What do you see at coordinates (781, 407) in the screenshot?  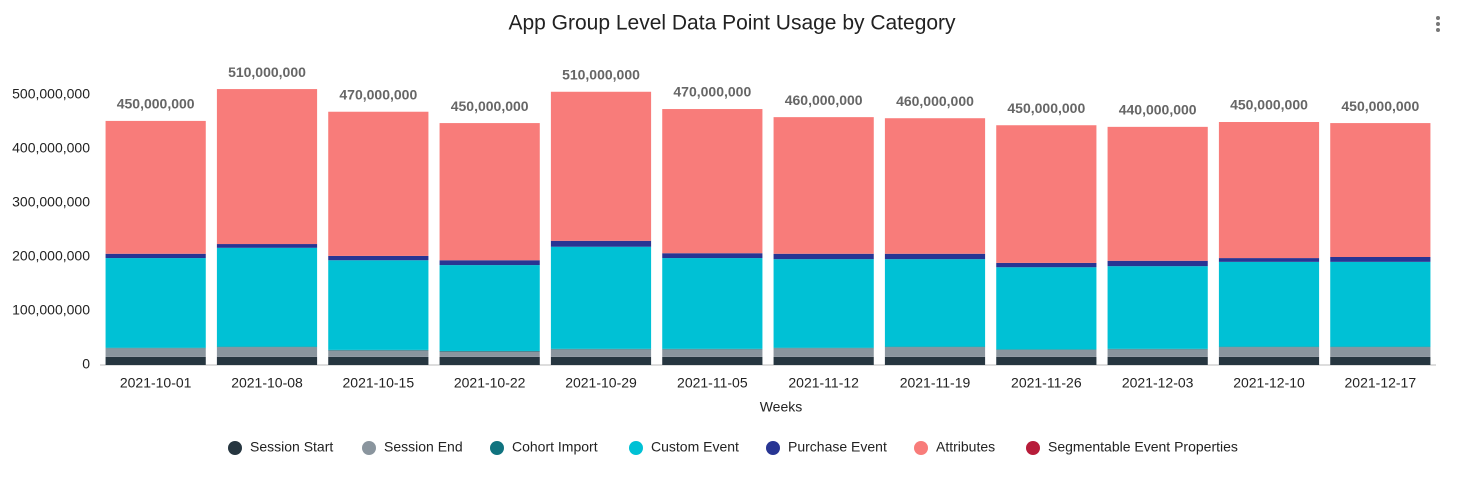 I see `x-axis-title: Weeks` at bounding box center [781, 407].